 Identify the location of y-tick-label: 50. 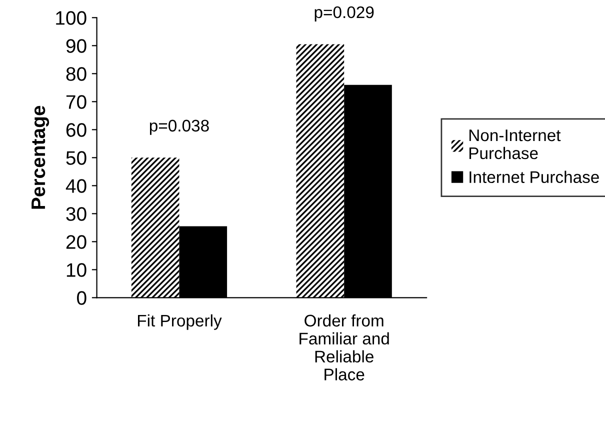
(76, 158).